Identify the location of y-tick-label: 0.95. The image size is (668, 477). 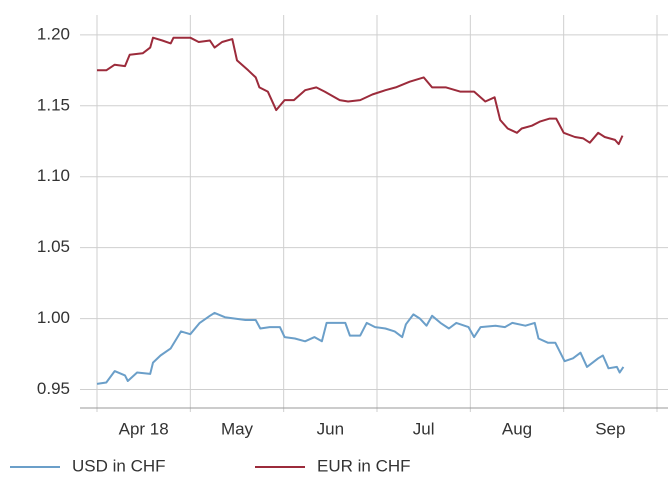
(53, 388).